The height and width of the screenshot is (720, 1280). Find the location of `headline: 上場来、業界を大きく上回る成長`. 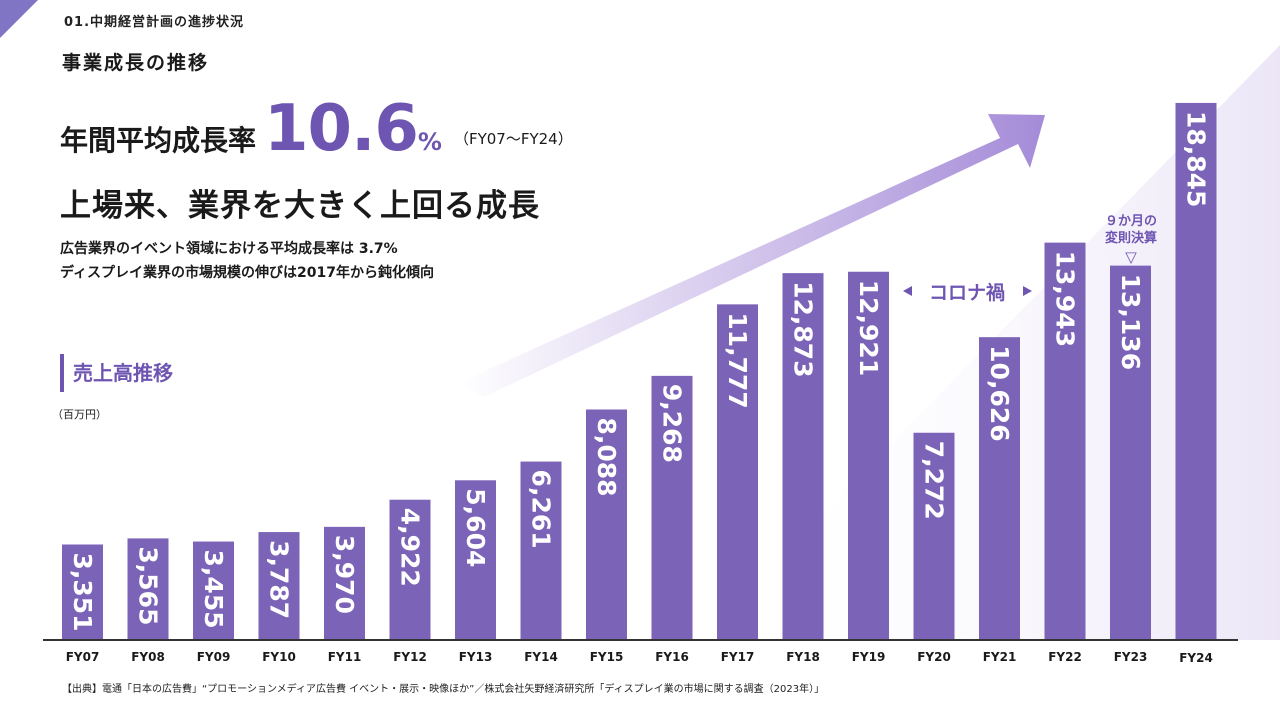

headline: 上場来、業界を大きく上回る成長 is located at coordinates (300, 206).